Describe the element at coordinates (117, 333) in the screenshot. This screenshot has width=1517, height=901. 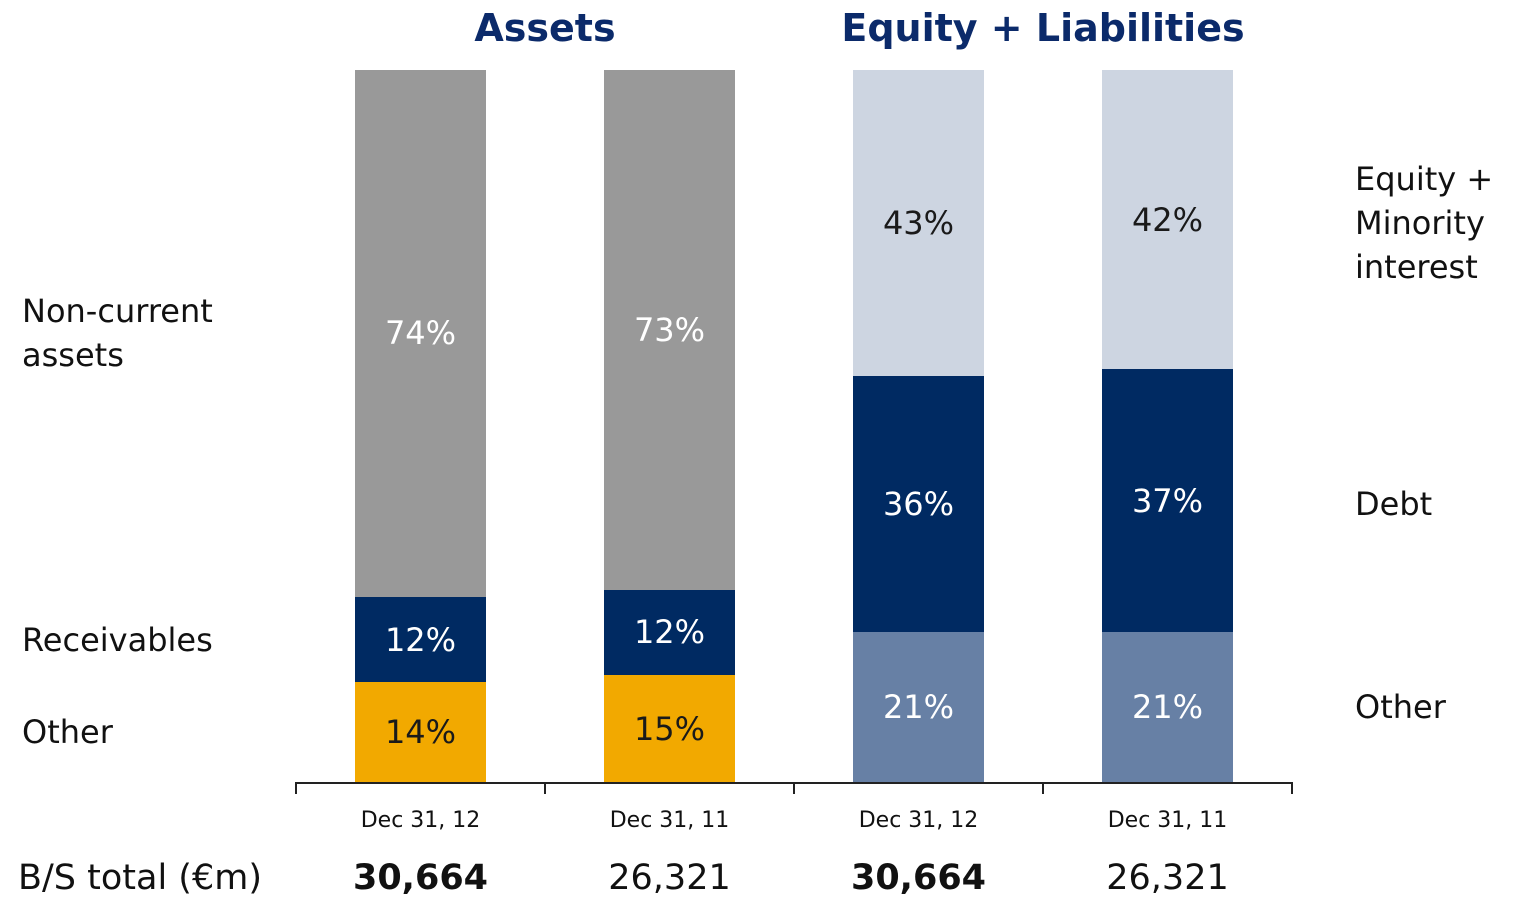
I see `legend-label: Non-current assets` at that location.